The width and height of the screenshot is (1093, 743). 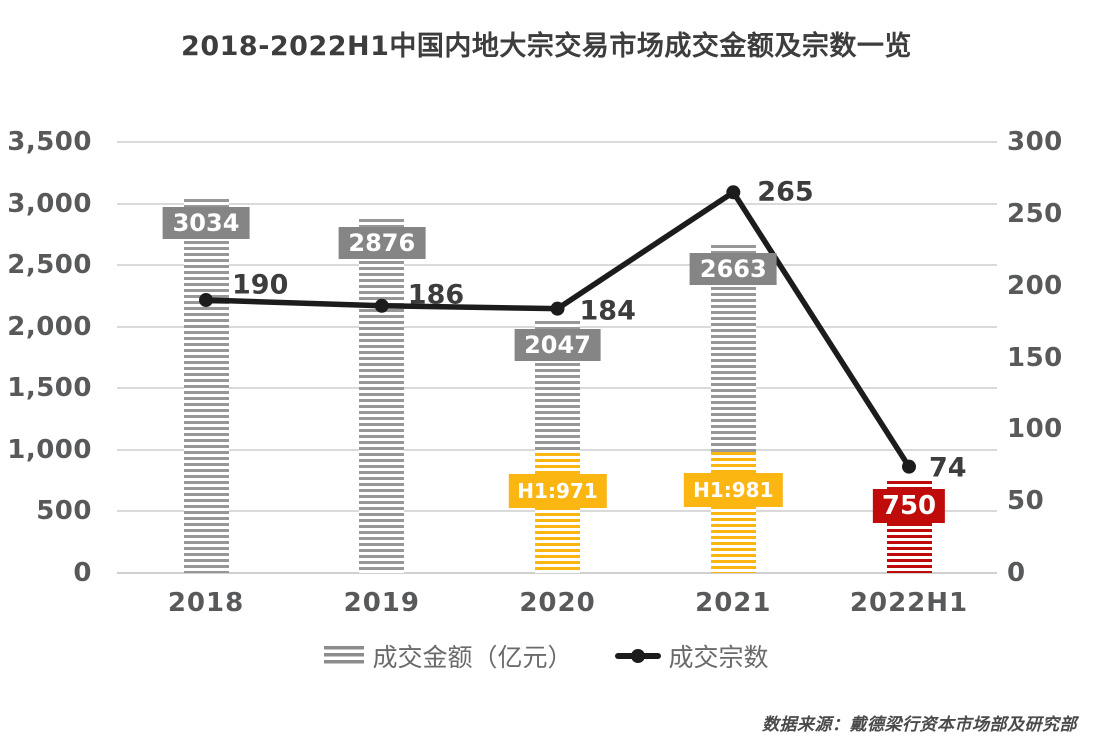 I want to click on bar-h1-label: H1:971, so click(x=557, y=491).